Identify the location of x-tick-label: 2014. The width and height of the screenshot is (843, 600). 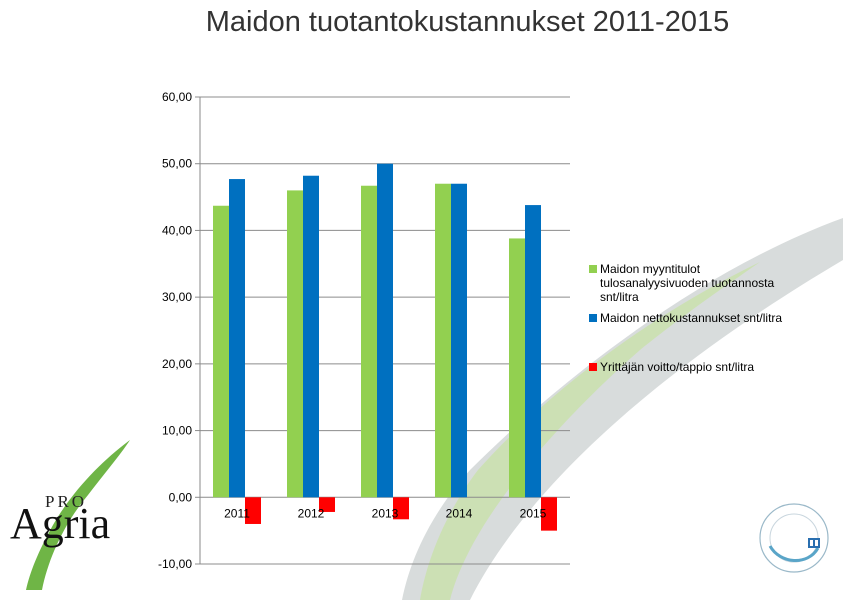
(459, 513).